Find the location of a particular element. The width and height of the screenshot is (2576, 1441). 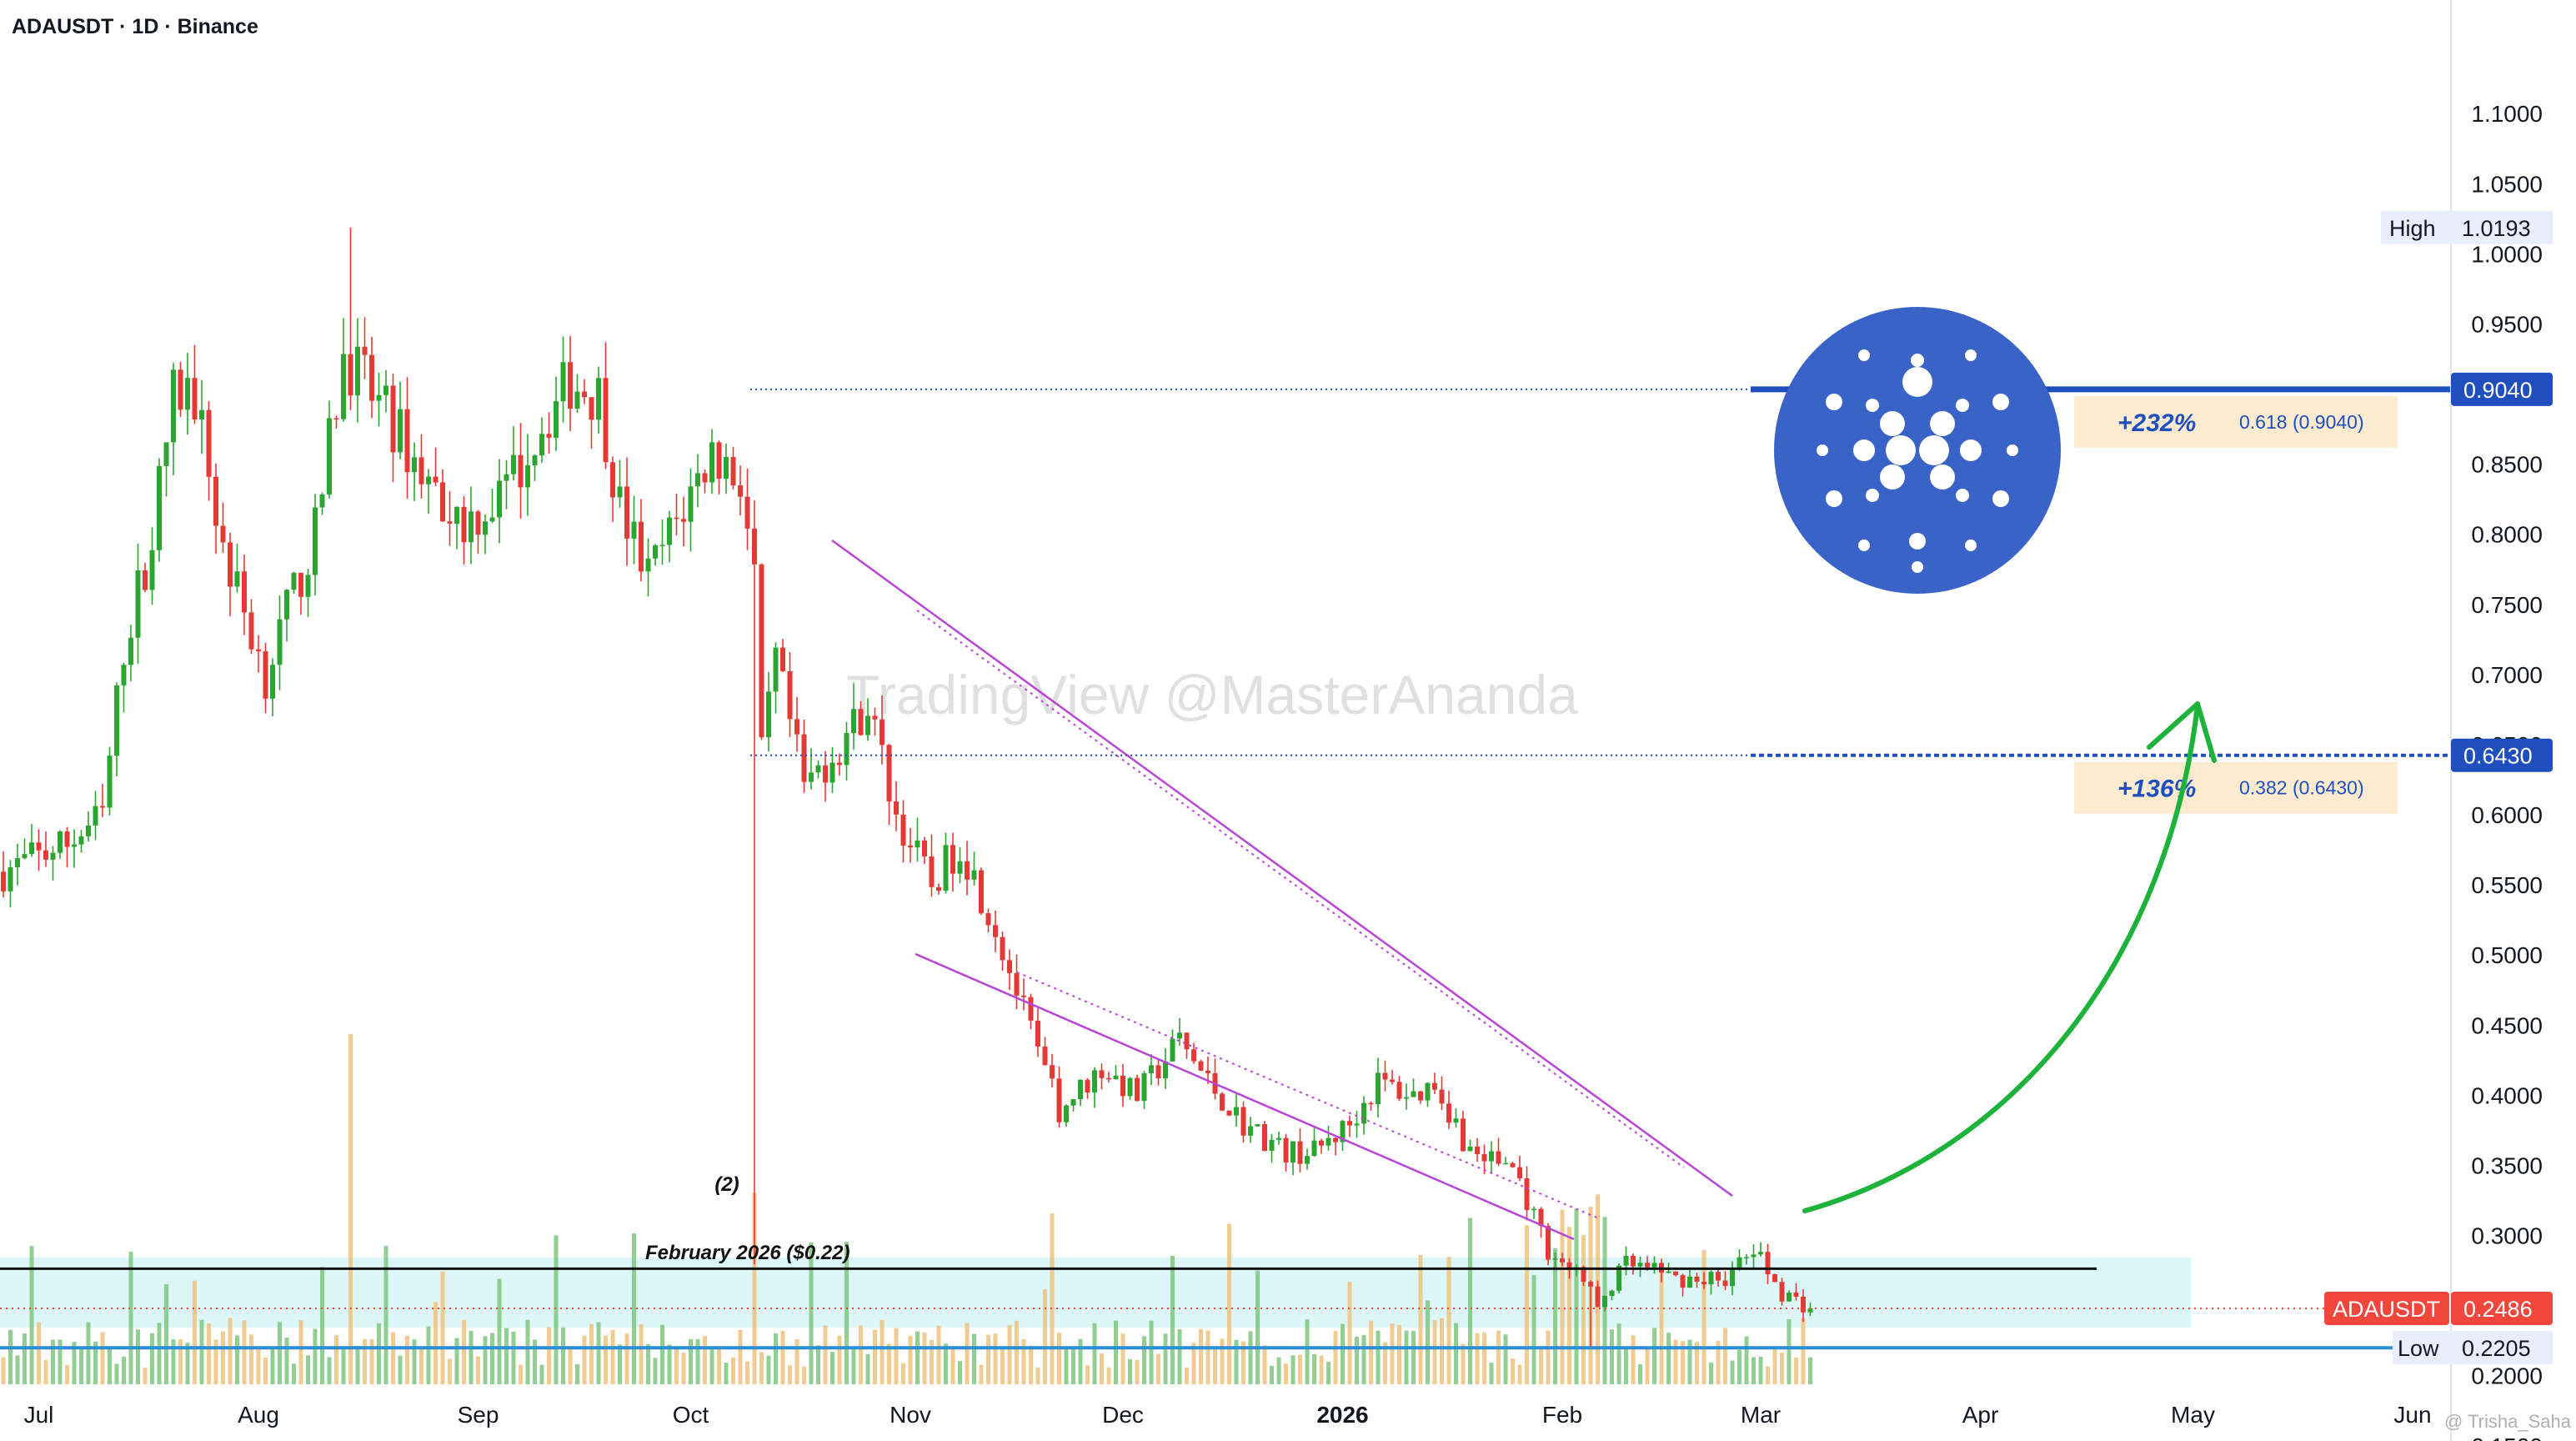

target2-badge: 0.6430 is located at coordinates (2502, 755).